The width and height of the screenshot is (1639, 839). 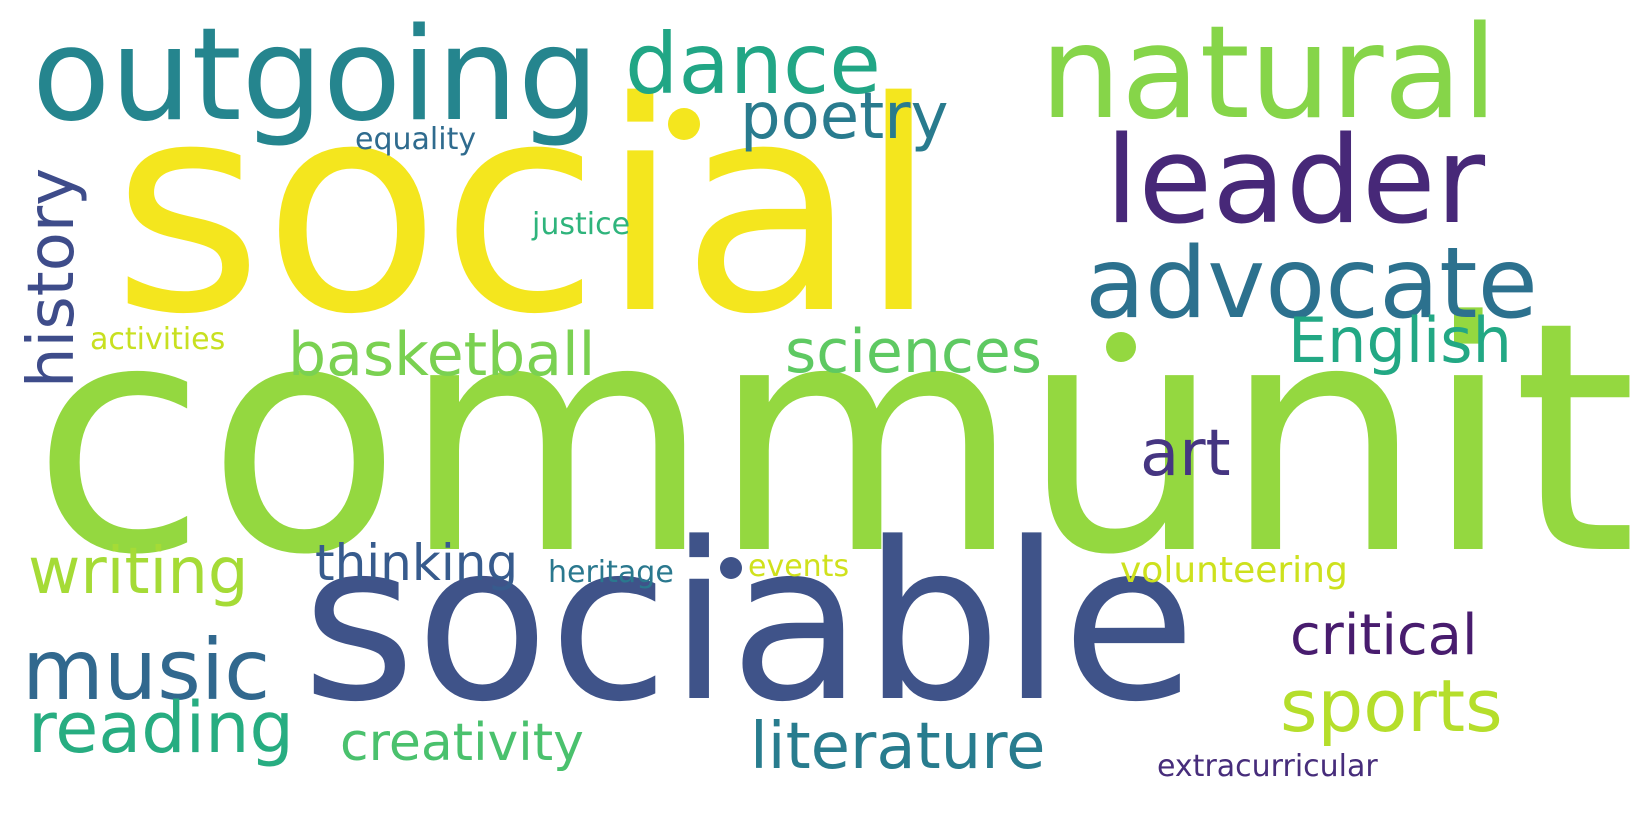 I want to click on word-sciences: sciences, so click(x=914, y=352).